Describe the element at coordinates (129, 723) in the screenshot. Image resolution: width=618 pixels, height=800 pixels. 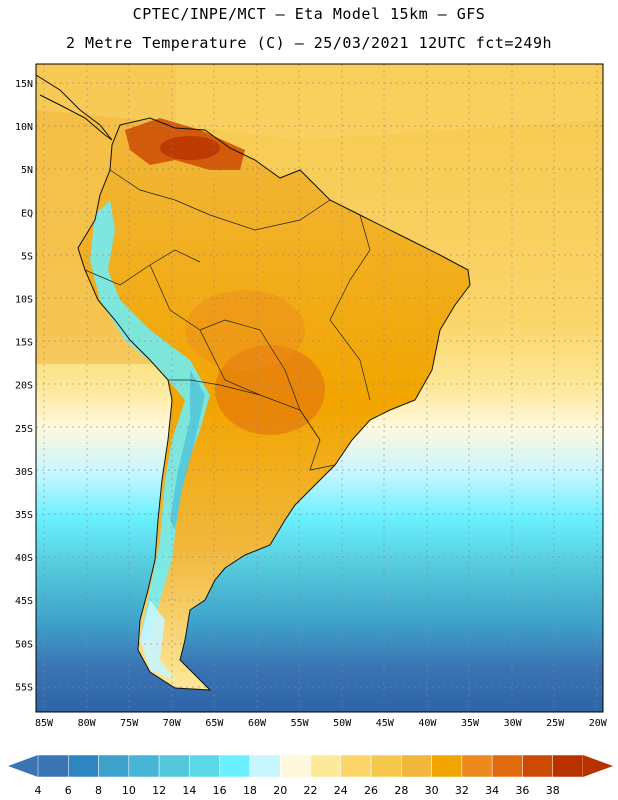
I see `lon-label: 75W` at that location.